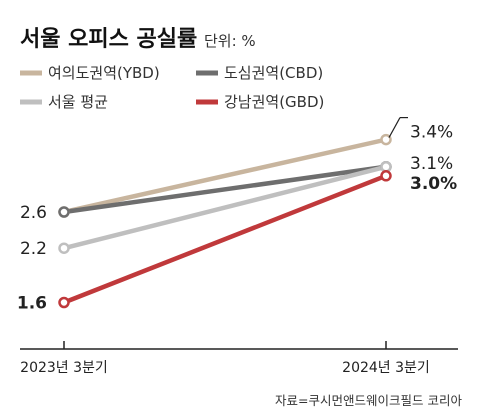  I want to click on value-label-ybd-2: 3.4%, so click(431, 133).